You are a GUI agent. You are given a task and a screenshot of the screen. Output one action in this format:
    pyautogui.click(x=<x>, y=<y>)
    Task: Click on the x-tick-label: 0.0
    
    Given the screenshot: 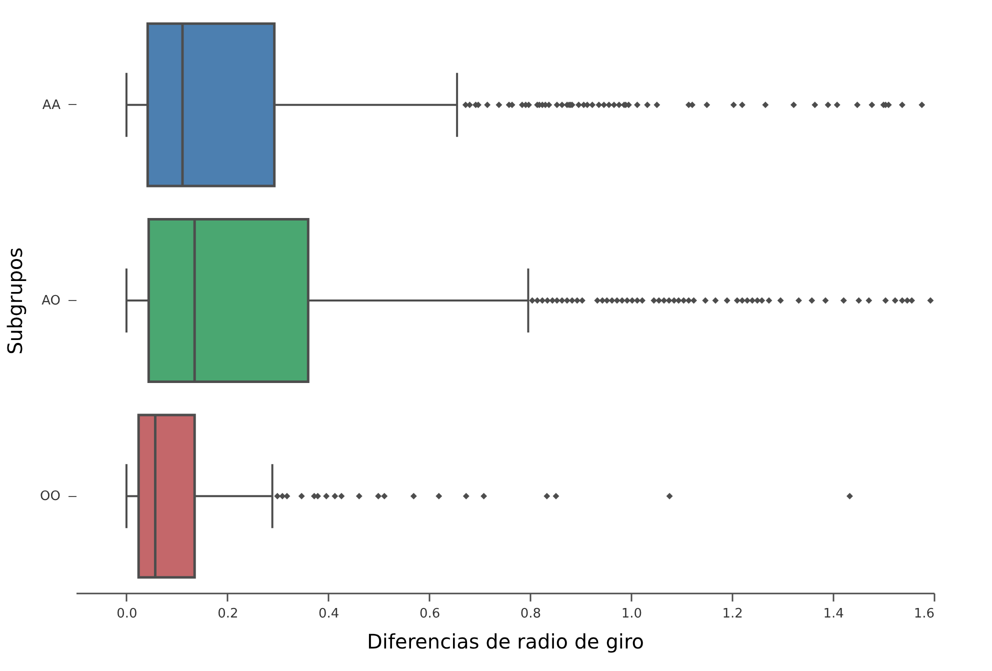 What is the action you would take?
    pyautogui.click(x=127, y=614)
    